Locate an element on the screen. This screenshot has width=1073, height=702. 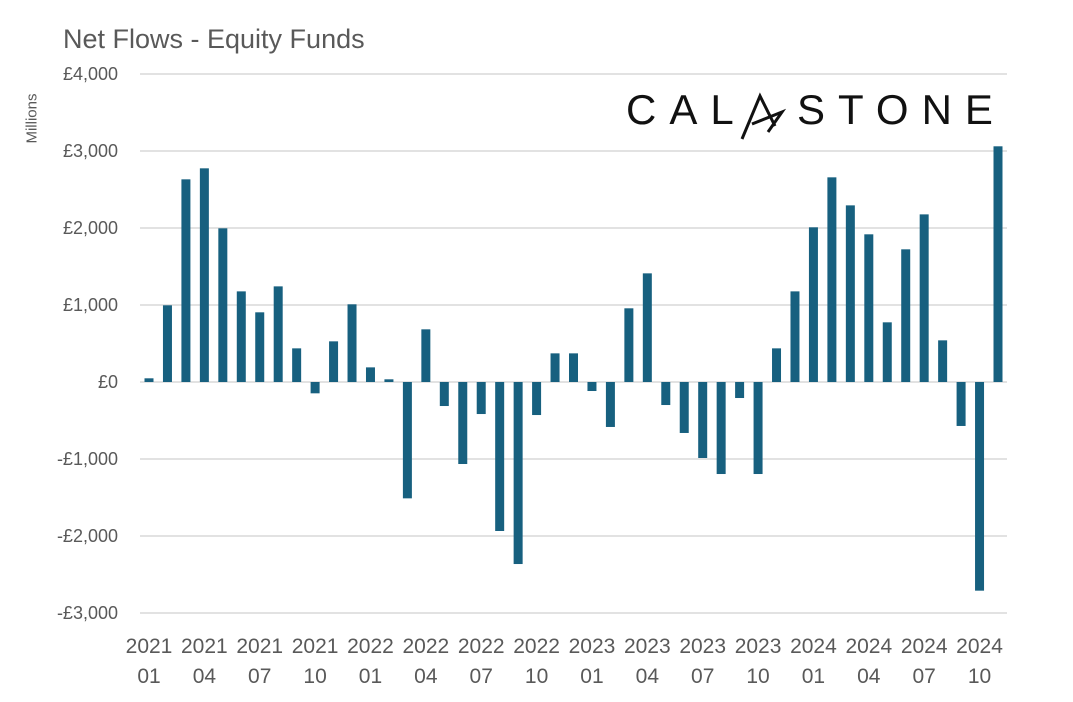
logo-text-stone: STONE is located at coordinates (901, 109).